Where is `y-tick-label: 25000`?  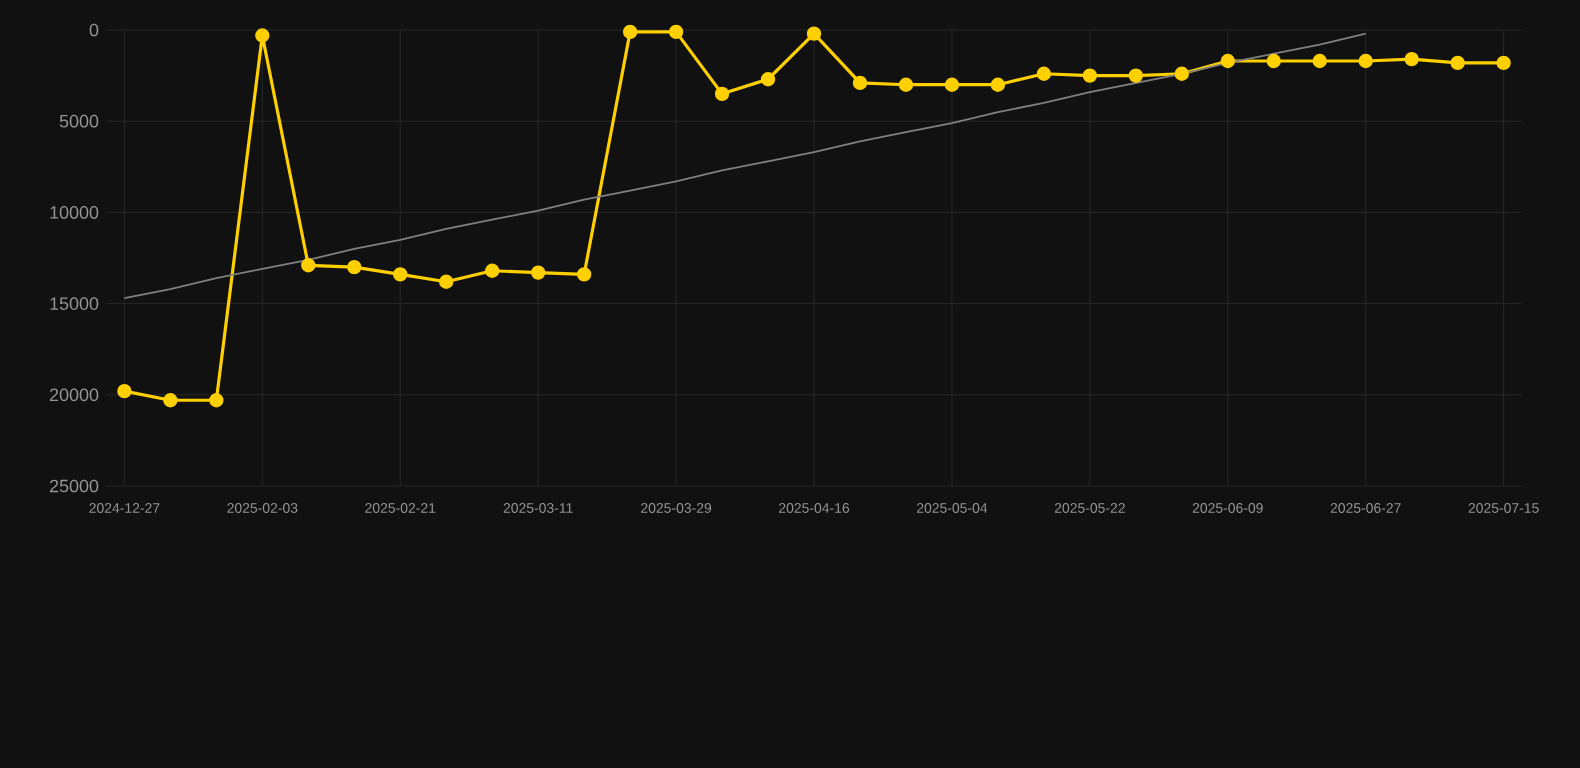
y-tick-label: 25000 is located at coordinates (74, 486).